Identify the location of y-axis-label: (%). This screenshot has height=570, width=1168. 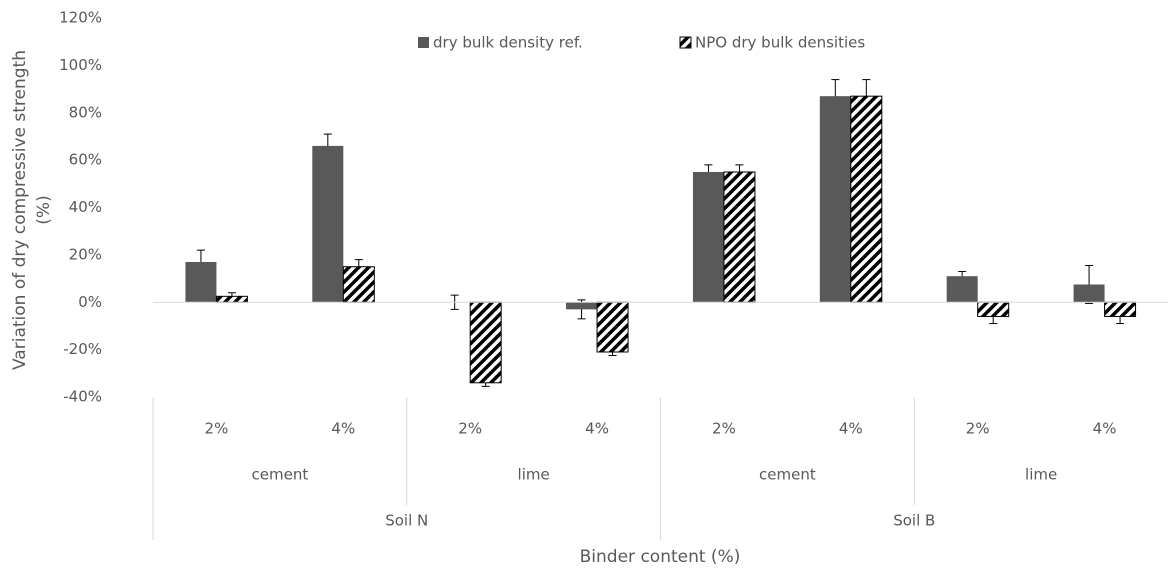
(44, 209).